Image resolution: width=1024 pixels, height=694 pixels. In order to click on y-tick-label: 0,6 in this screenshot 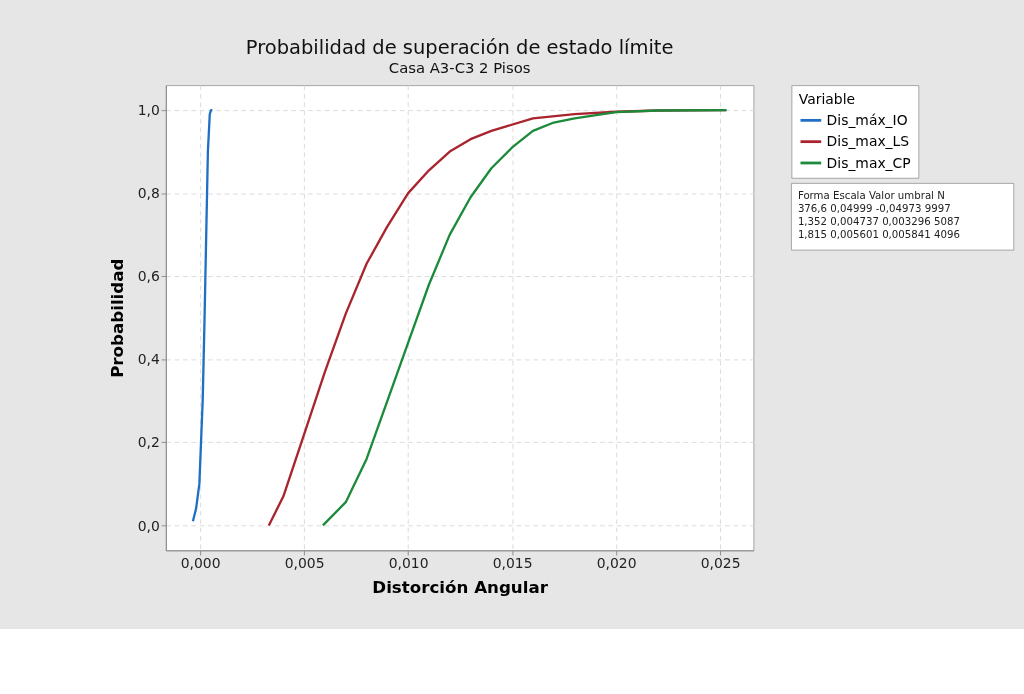, I will do `click(148, 276)`.